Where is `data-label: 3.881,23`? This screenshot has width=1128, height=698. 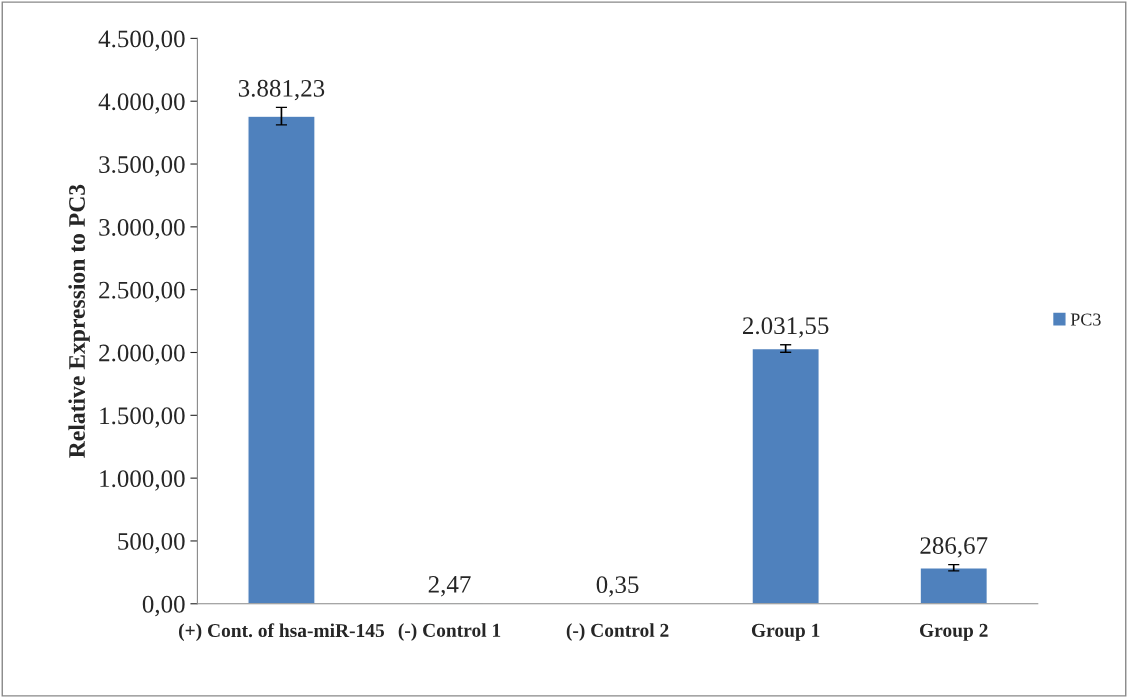 data-label: 3.881,23 is located at coordinates (281, 90).